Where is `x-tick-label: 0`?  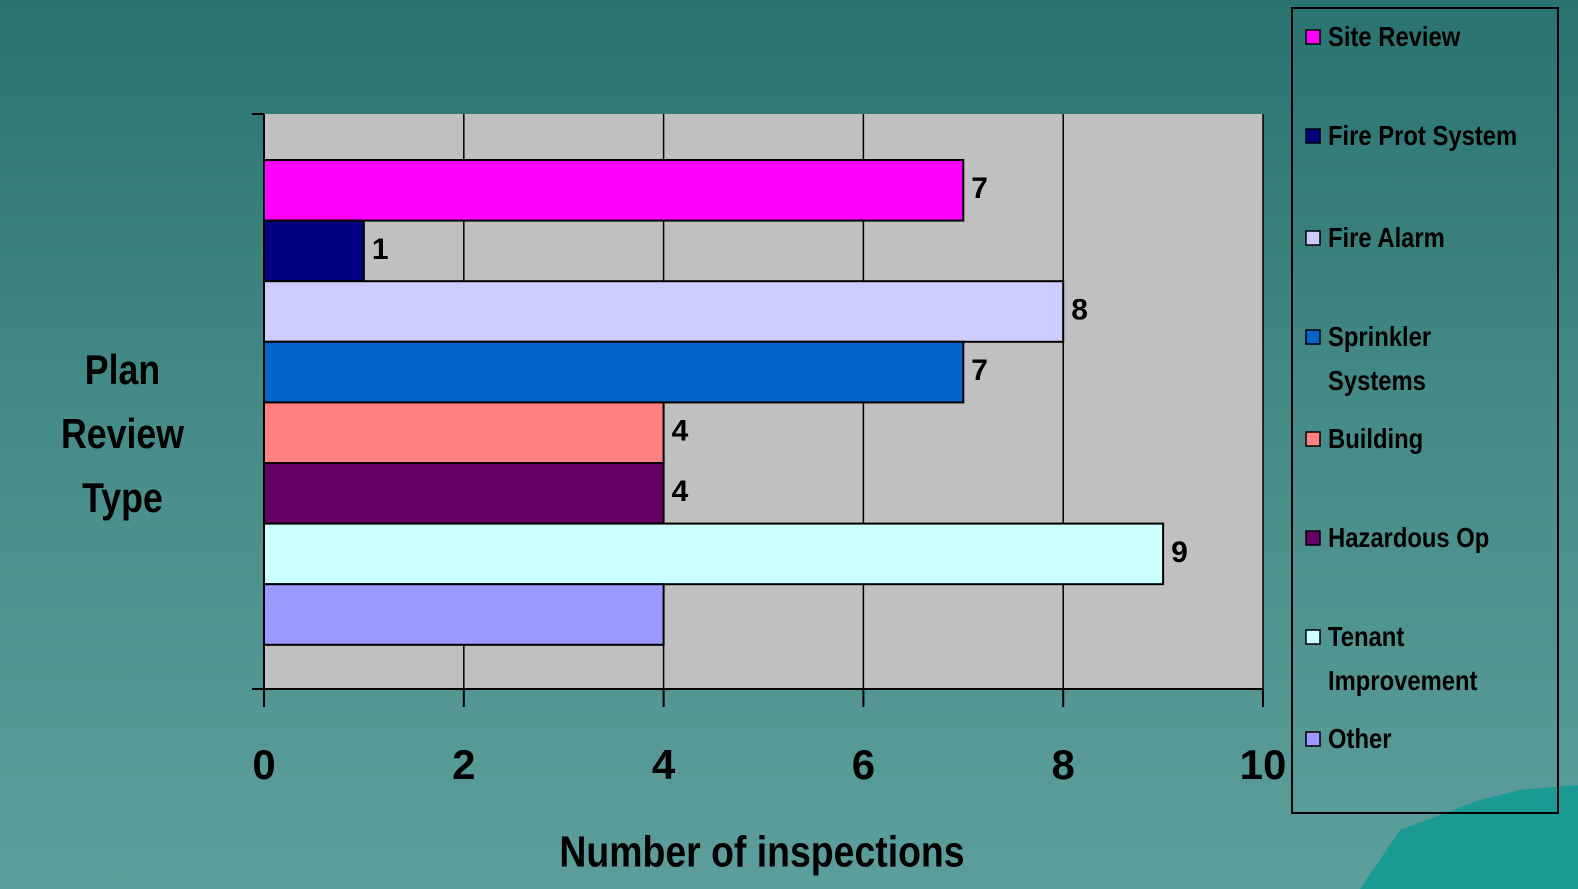 x-tick-label: 0 is located at coordinates (263, 764).